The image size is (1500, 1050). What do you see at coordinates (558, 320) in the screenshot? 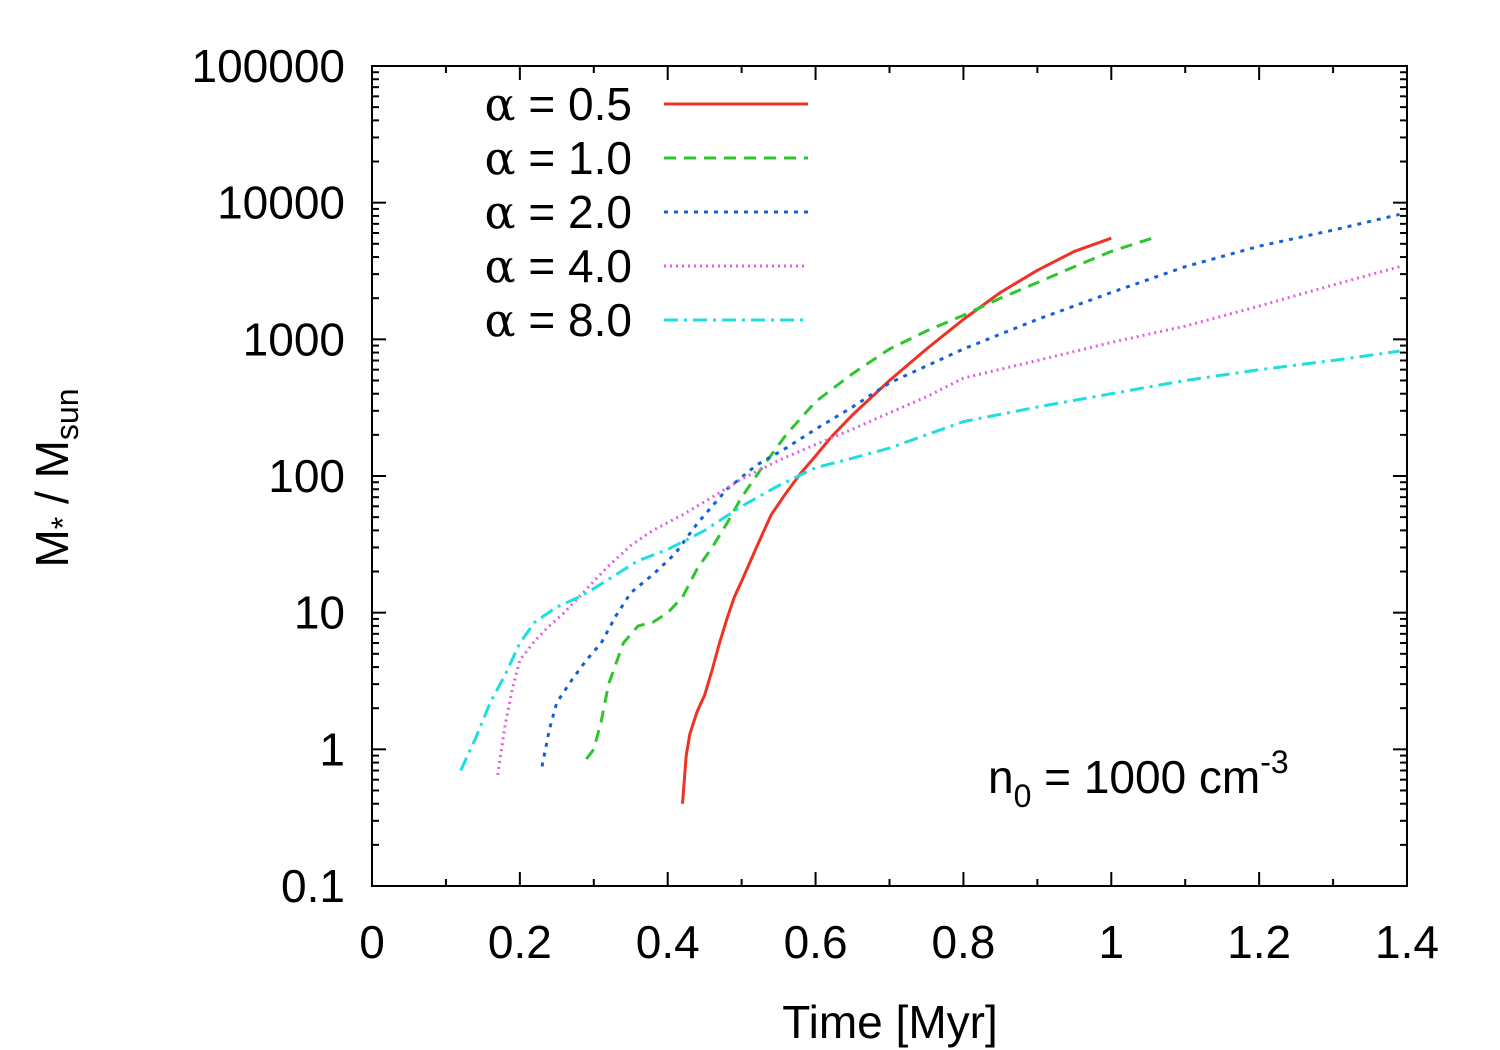
I see `legend-label: α = 8.0` at bounding box center [558, 320].